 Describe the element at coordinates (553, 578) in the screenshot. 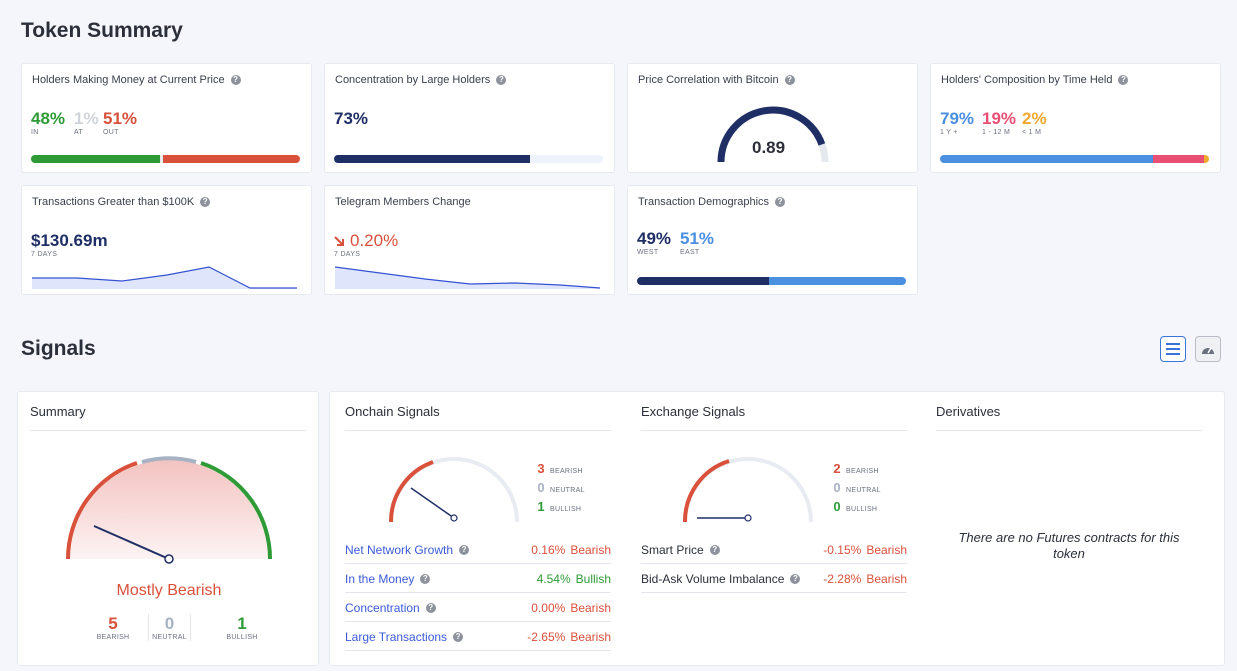

I see `onchain-row-value: 4.54%` at that location.